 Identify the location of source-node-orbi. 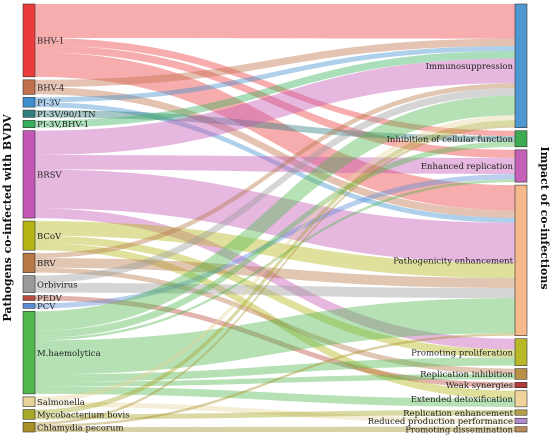
(29, 284).